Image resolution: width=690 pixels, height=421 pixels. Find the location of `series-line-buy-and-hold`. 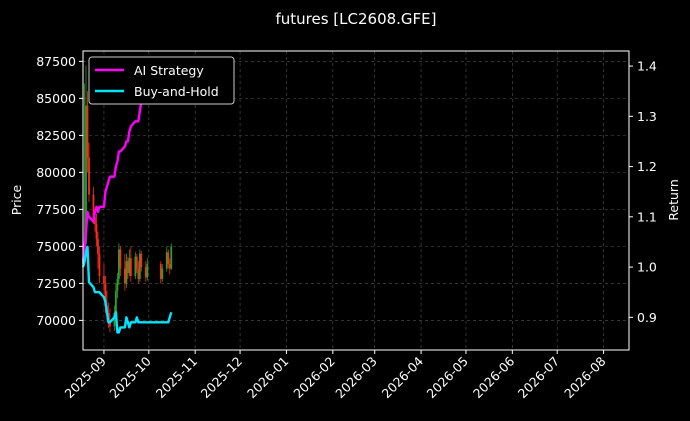

series-line-buy-and-hold is located at coordinates (127, 289).